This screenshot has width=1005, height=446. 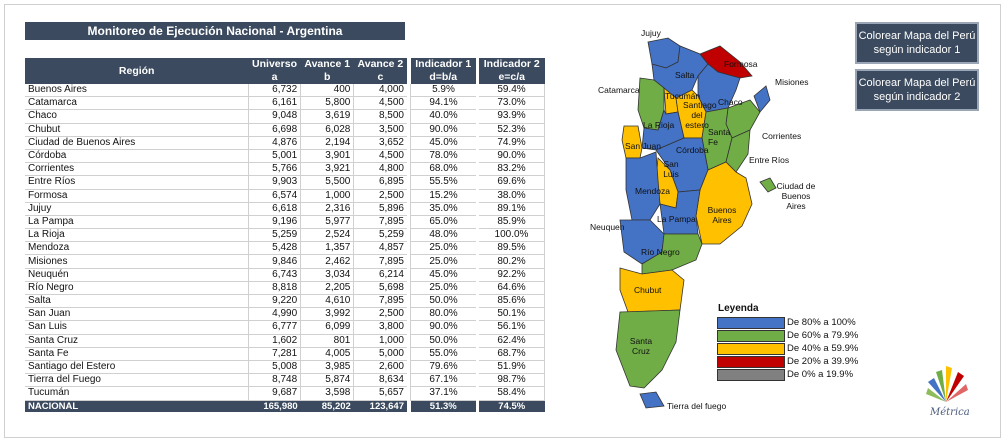 What do you see at coordinates (444, 235) in the screenshot?
I see `indicator-cell: 48.0%` at bounding box center [444, 235].